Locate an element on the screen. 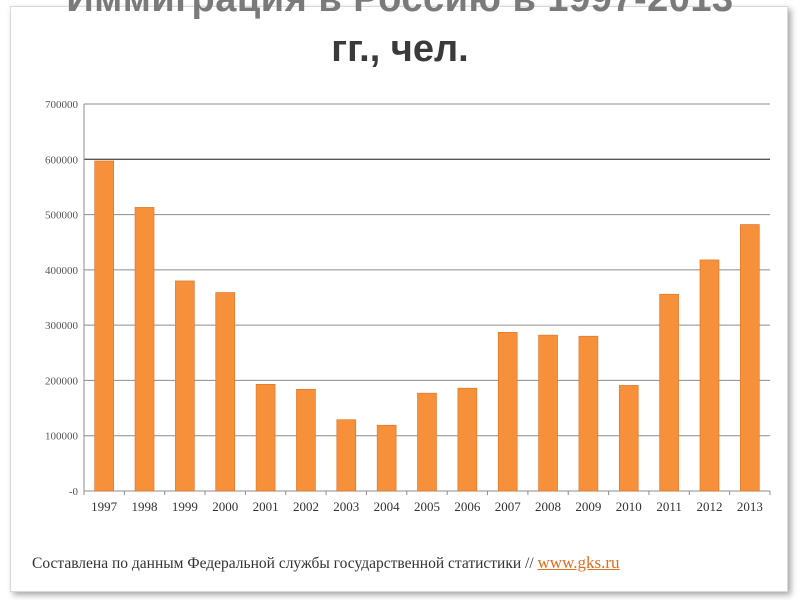  x-tick-label: 2000 is located at coordinates (225, 506).